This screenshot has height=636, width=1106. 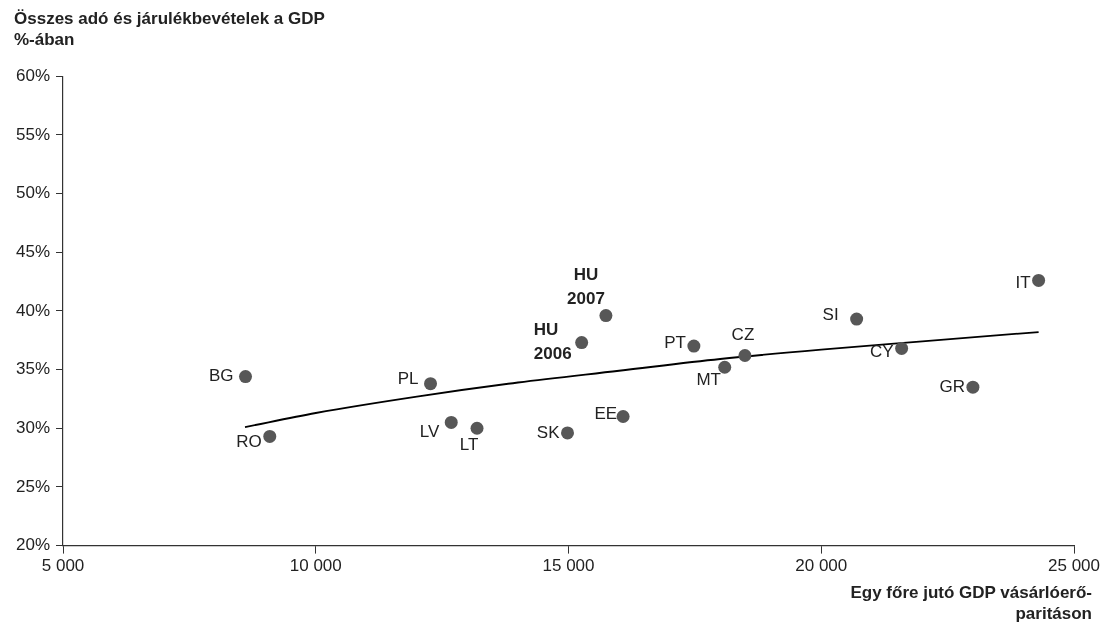 I want to click on y-axis-title: Összes adó és járulékbevételek a GDP %-ában, so click(x=170, y=29).